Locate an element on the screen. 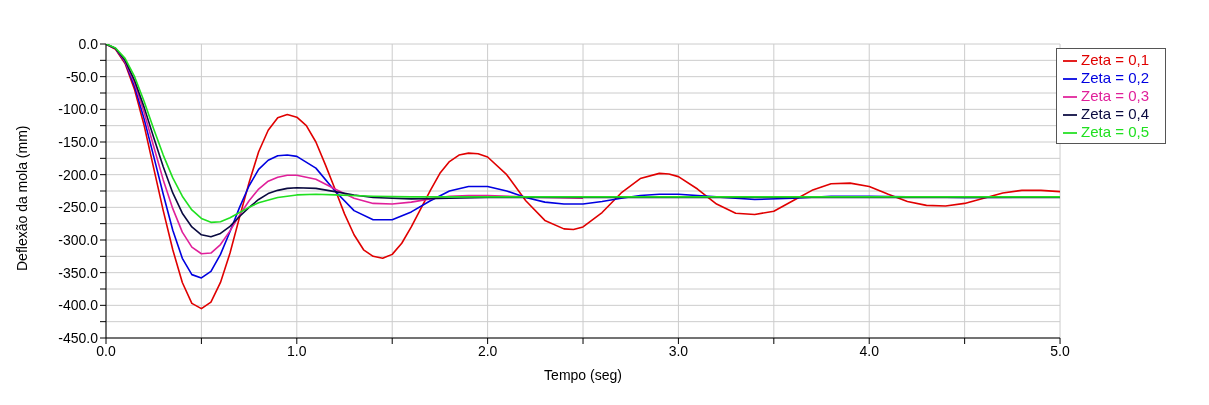 This screenshot has height=405, width=1209. x-tick-label: 4.0 is located at coordinates (869, 350).